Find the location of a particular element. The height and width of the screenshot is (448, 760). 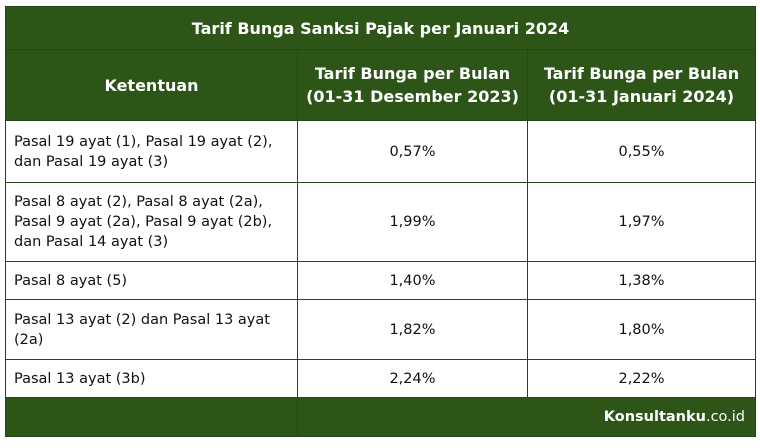

ketentuan-cell: Pasal 13 ayat (2) dan Pasal 13 ayat (2a) is located at coordinates (151, 329).